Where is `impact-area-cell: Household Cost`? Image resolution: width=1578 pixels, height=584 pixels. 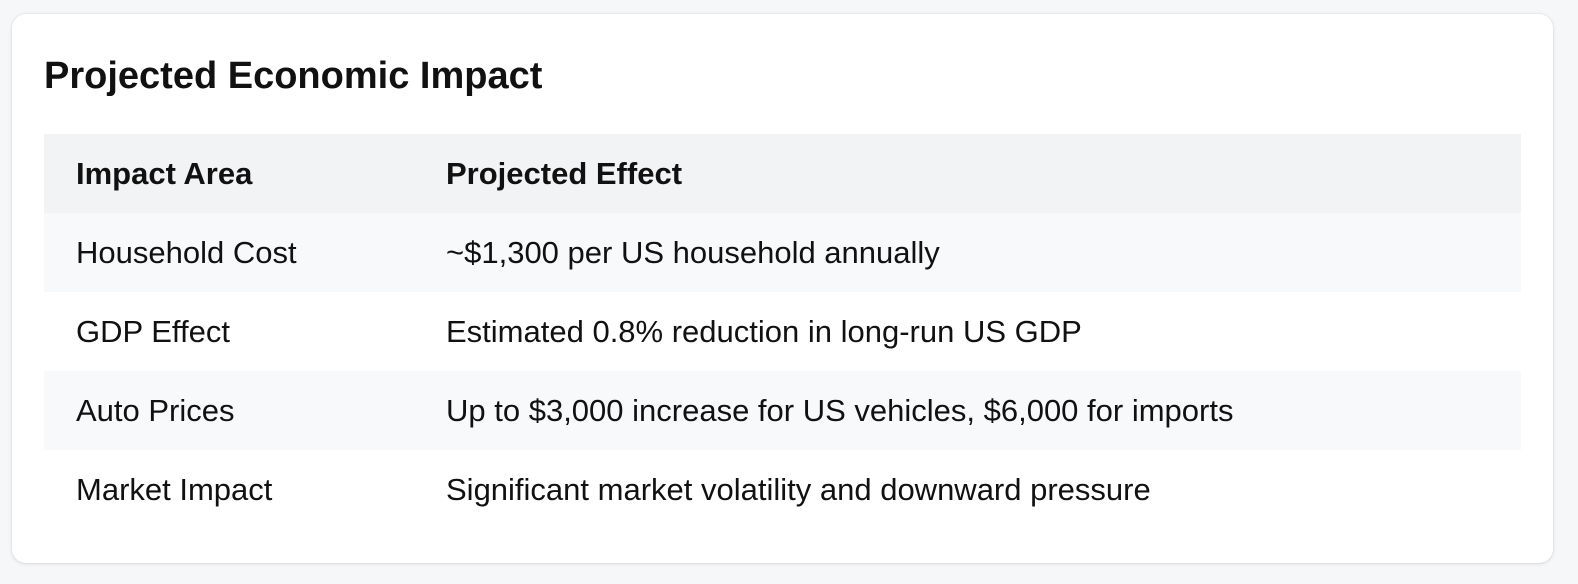
impact-area-cell: Household Cost is located at coordinates (229, 252).